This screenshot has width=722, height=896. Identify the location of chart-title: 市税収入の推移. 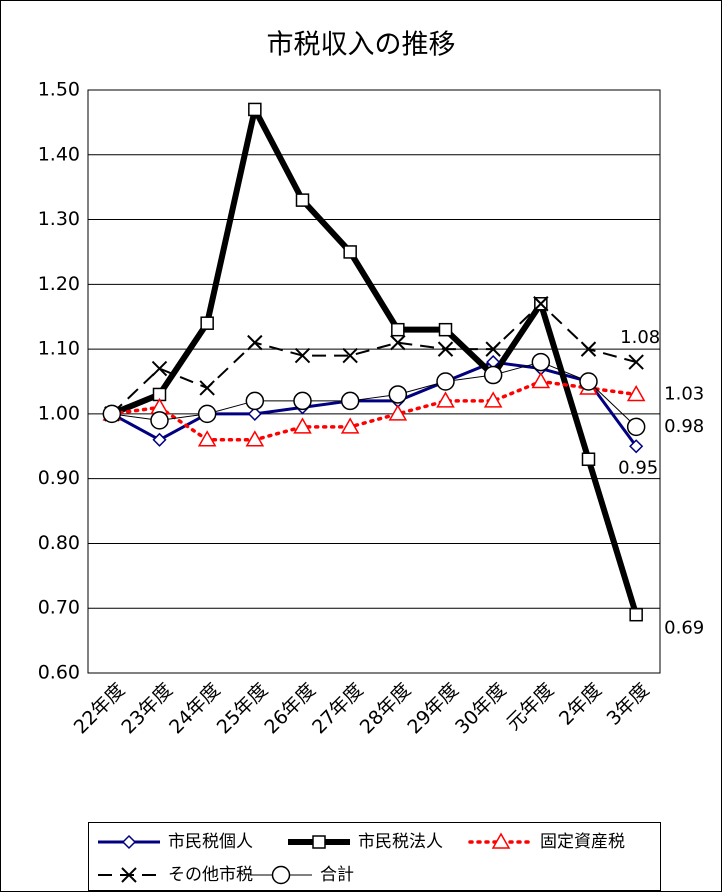
(361, 45).